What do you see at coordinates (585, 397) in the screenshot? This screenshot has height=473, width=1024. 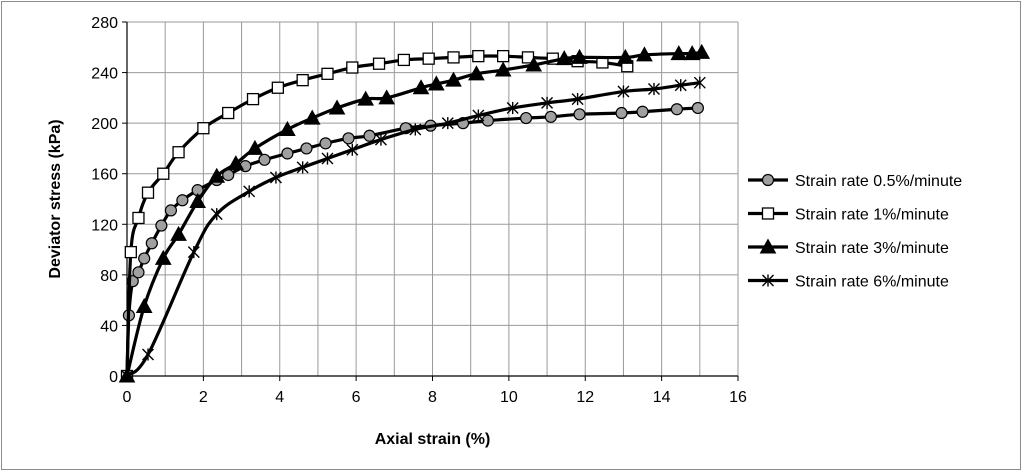 I see `x-tick-label: 12` at bounding box center [585, 397].